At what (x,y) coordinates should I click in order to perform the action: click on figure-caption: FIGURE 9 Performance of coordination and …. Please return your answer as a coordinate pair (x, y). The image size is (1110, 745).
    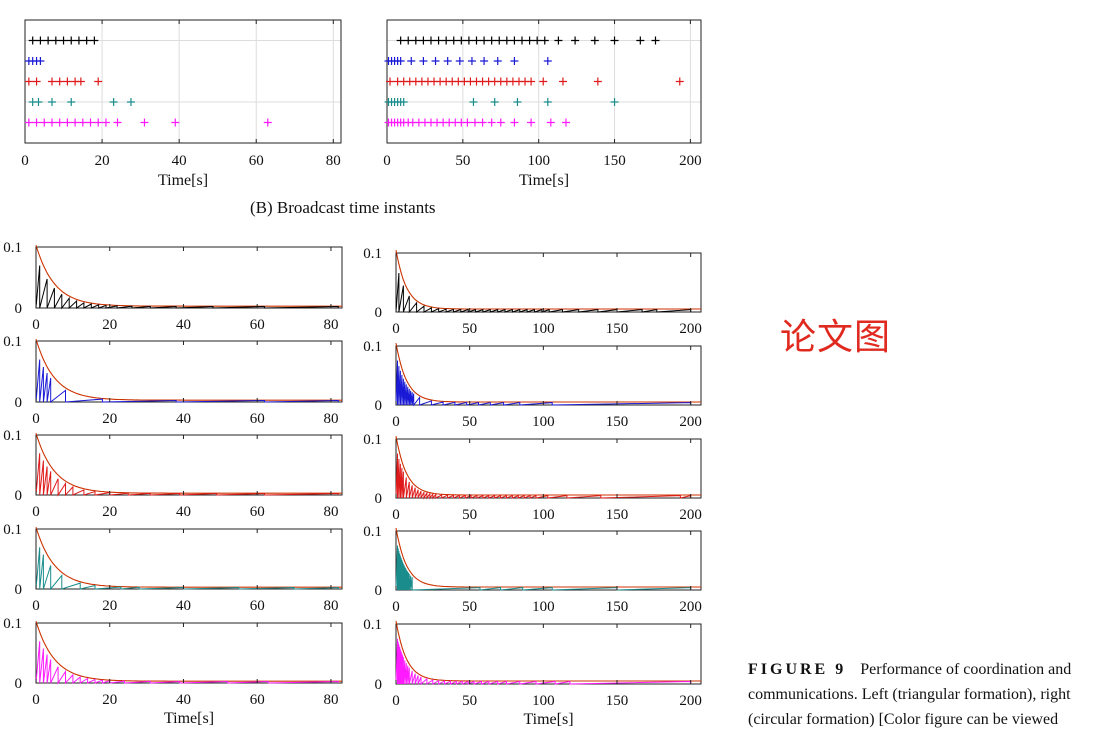
    Looking at the image, I should click on (913, 694).